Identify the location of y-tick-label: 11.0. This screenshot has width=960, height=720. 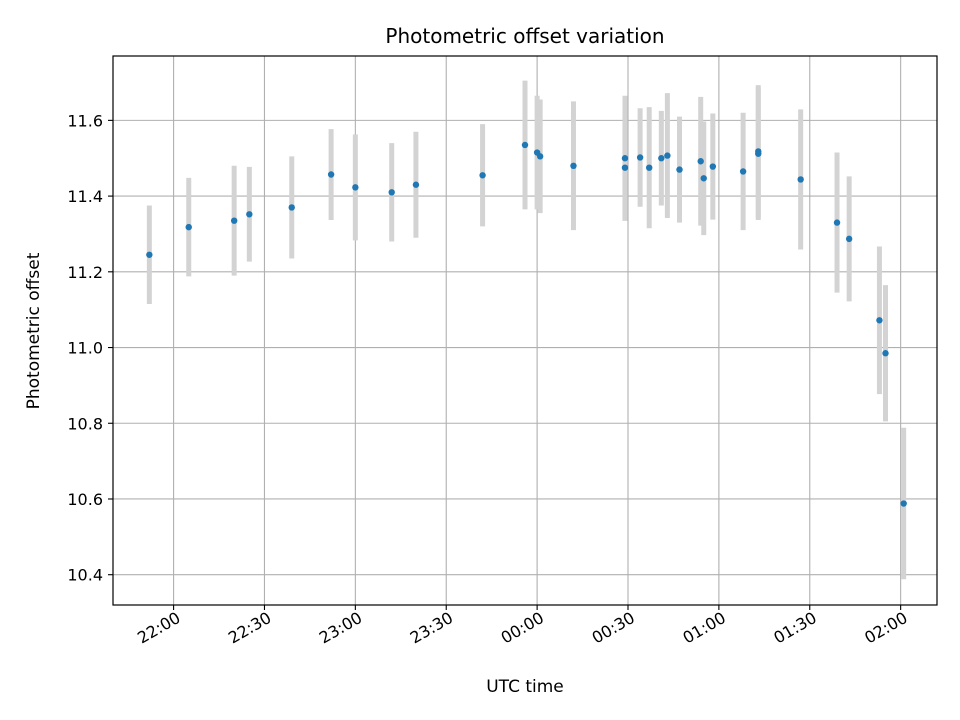
(85, 348).